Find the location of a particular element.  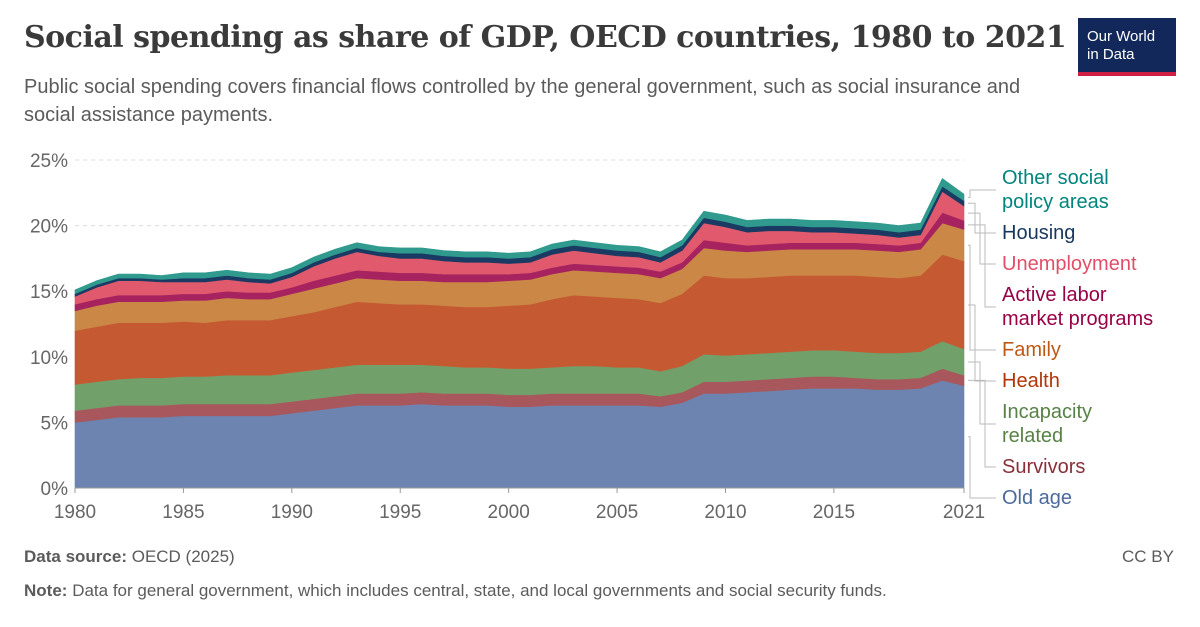

legend-label-line: Health is located at coordinates (1031, 381).